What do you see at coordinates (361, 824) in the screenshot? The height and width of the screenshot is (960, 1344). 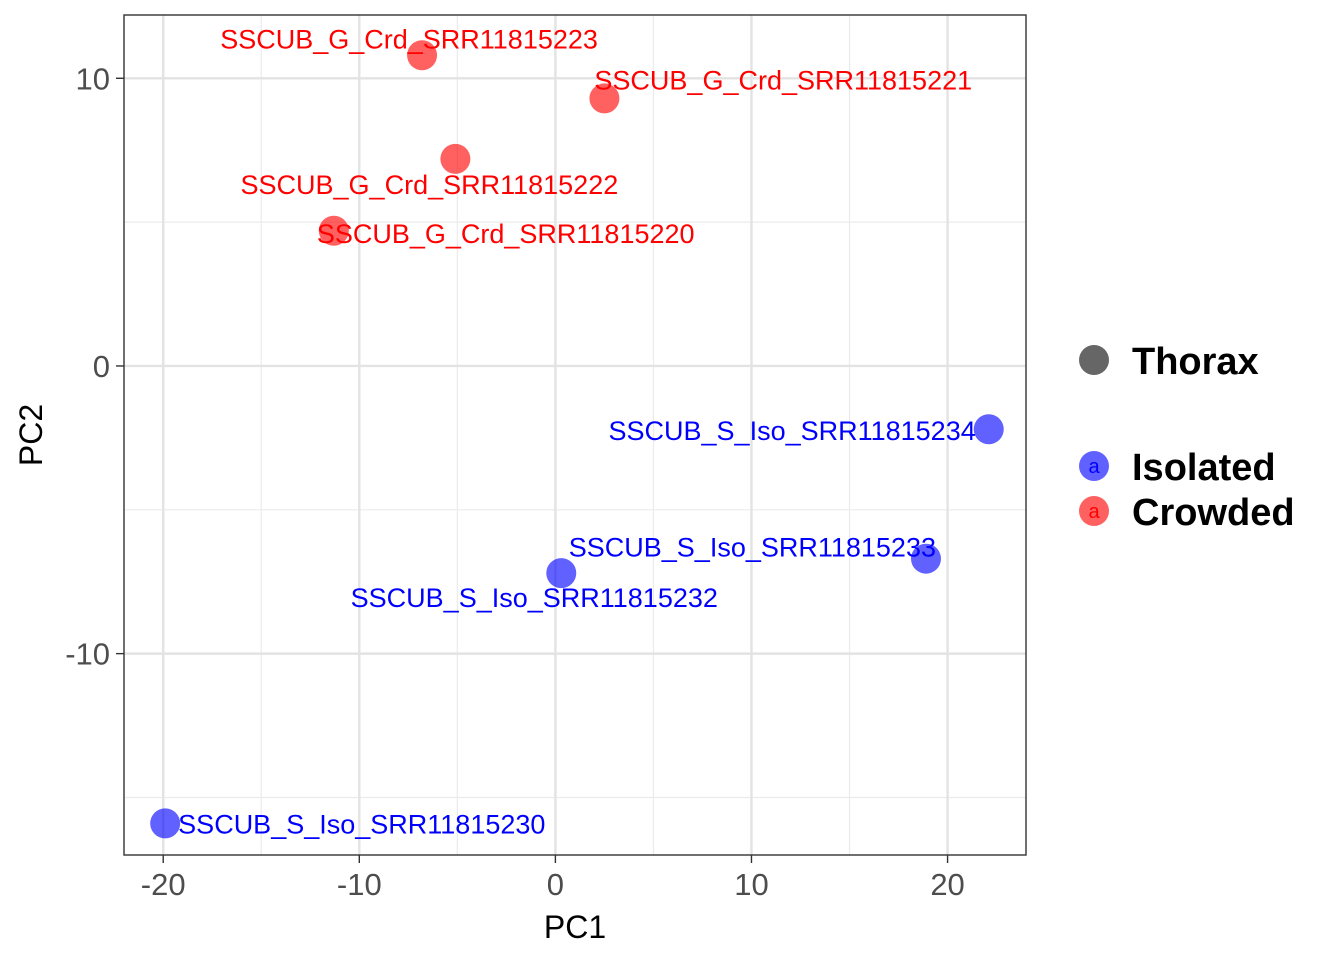 I see `point-label: SSCUB_S_Iso_SRR11815230` at bounding box center [361, 824].